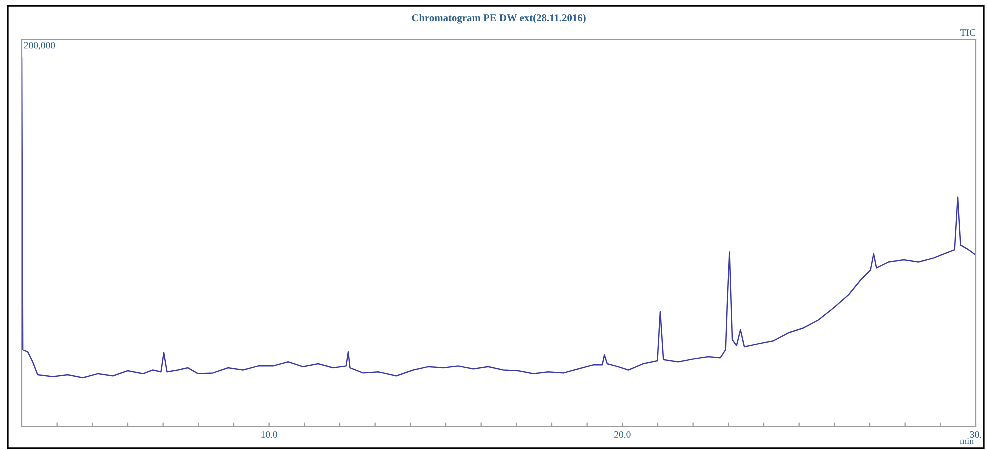 The image size is (987, 450). I want to click on x-tick-label: 30., so click(976, 434).